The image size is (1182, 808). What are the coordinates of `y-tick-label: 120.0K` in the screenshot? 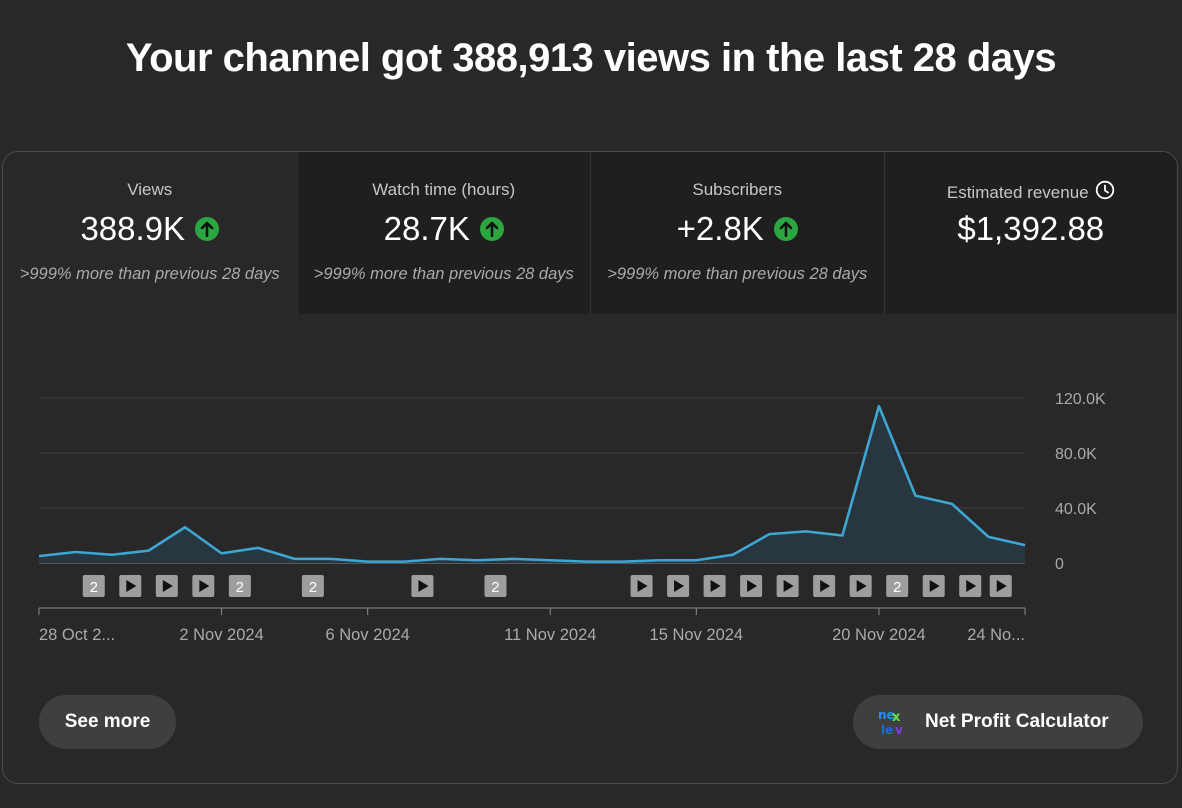 It's located at (1080, 399).